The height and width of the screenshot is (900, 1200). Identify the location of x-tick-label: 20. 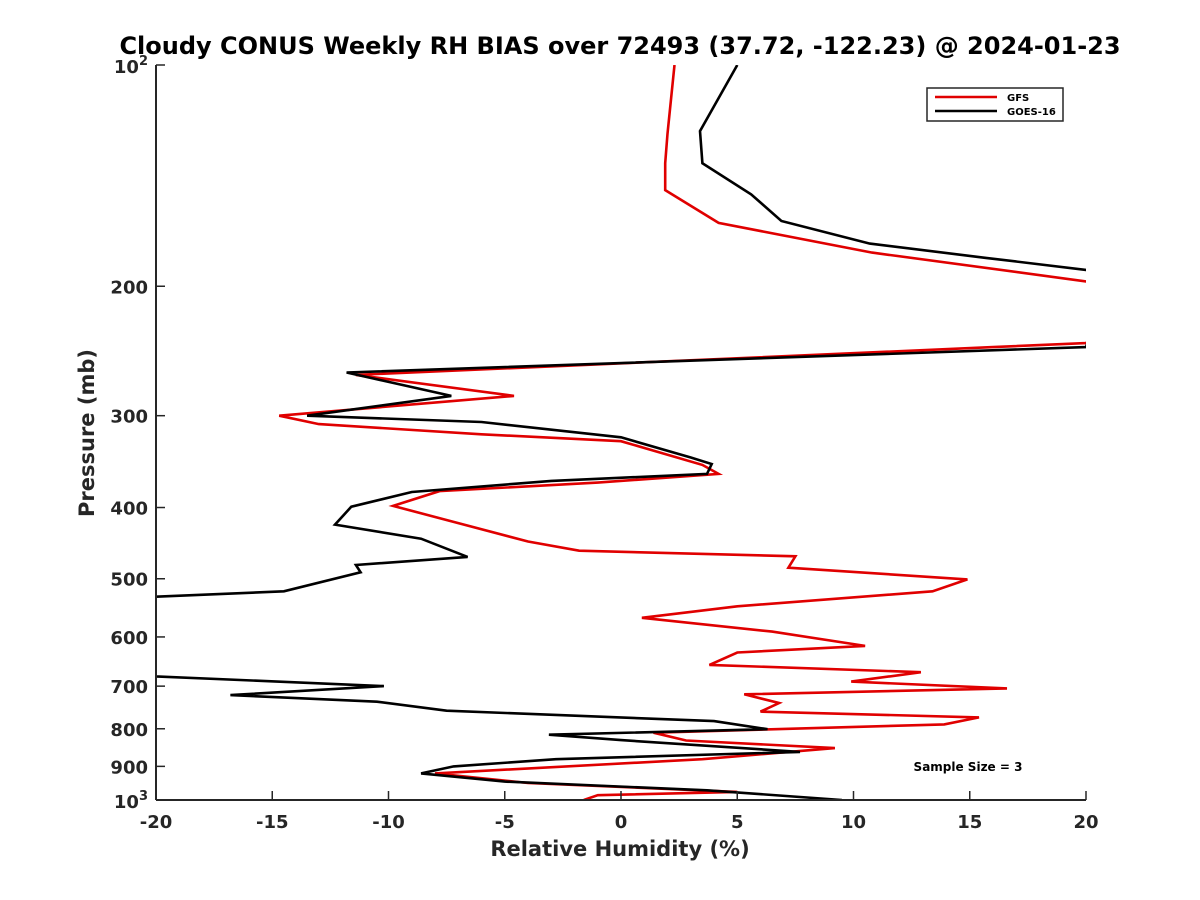
(1085, 822).